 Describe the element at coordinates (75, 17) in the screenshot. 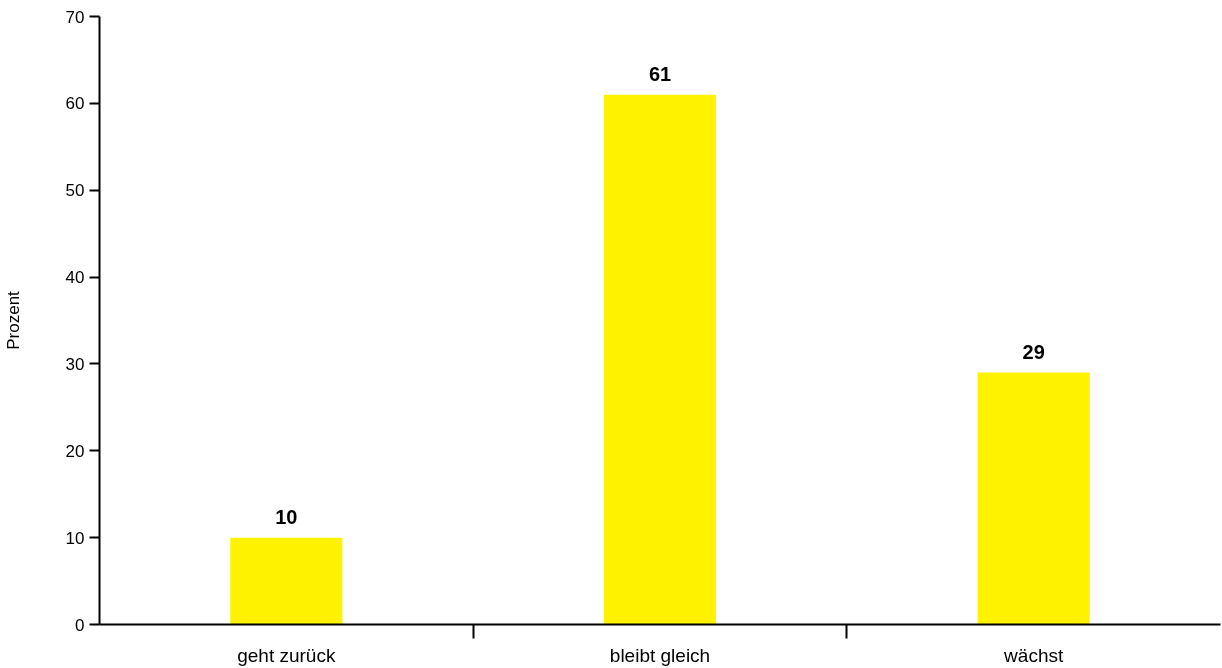

I see `y-tick-label: 70` at that location.